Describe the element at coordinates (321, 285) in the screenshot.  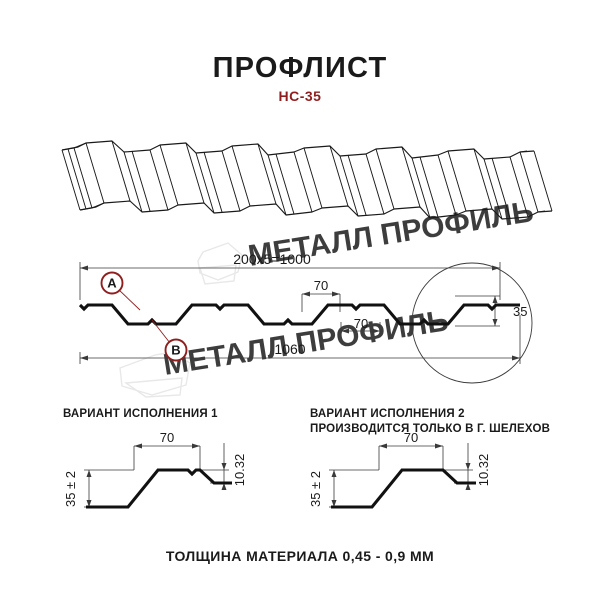
I see `dim-crest-label: 70` at that location.